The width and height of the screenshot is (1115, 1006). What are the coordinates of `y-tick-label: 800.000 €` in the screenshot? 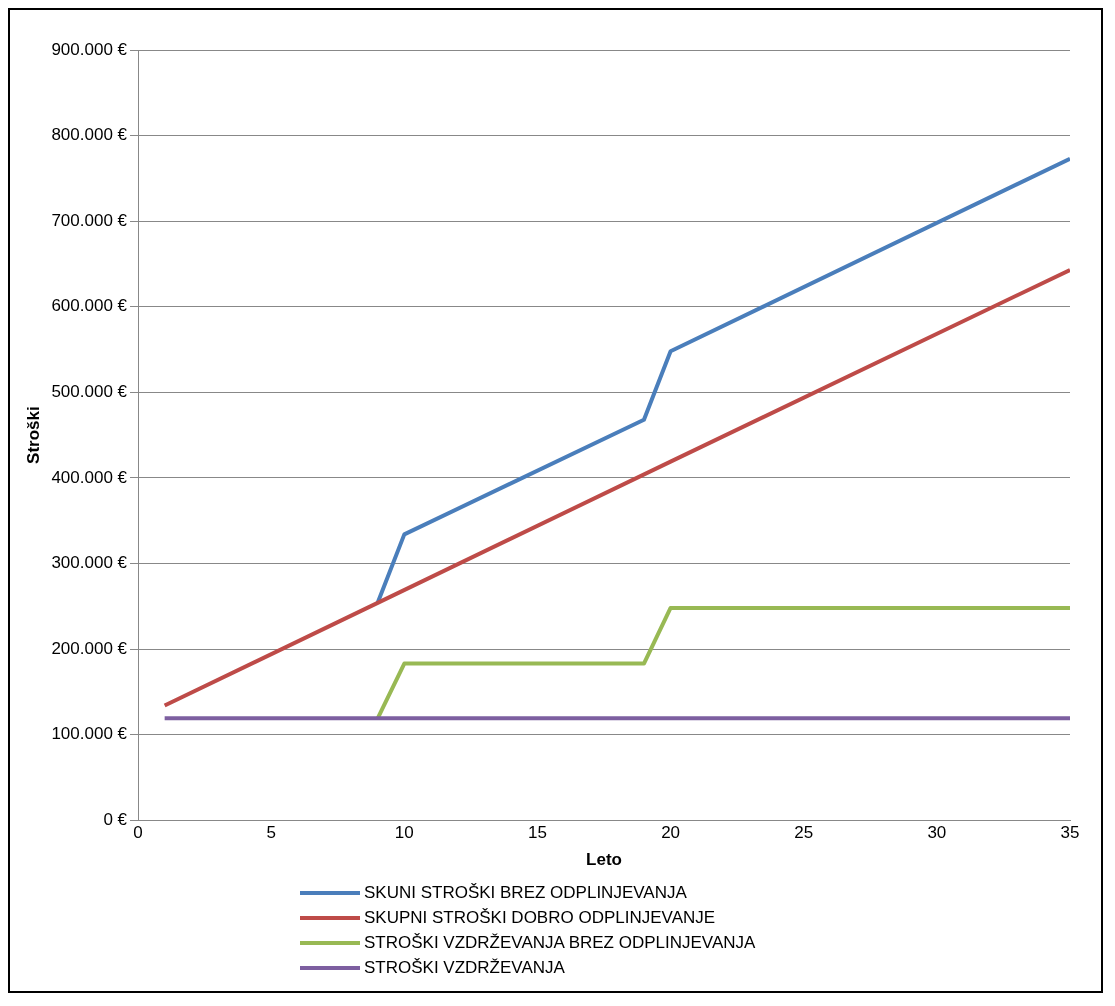 It's located at (89, 135).